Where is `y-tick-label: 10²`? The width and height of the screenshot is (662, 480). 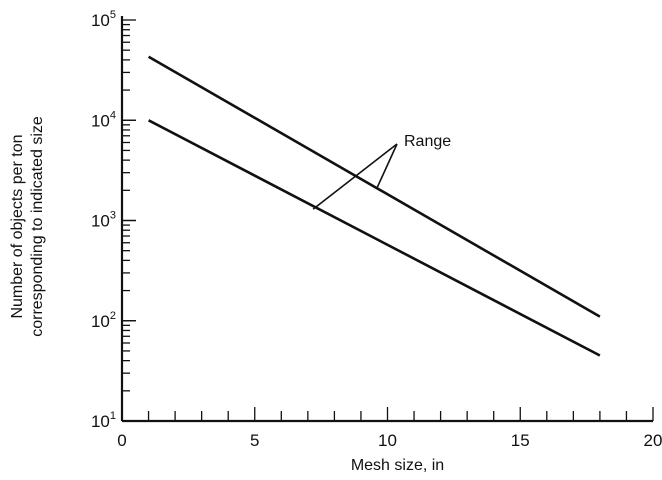 y-tick-label: 10² is located at coordinates (103, 320).